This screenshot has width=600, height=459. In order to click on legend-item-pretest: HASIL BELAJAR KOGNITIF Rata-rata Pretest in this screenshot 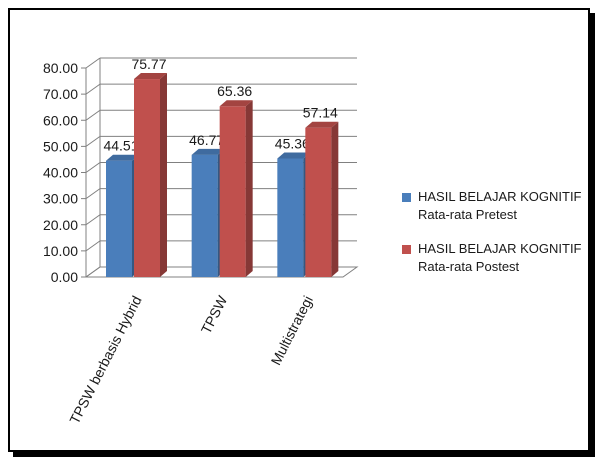, I will do `click(501, 206)`.